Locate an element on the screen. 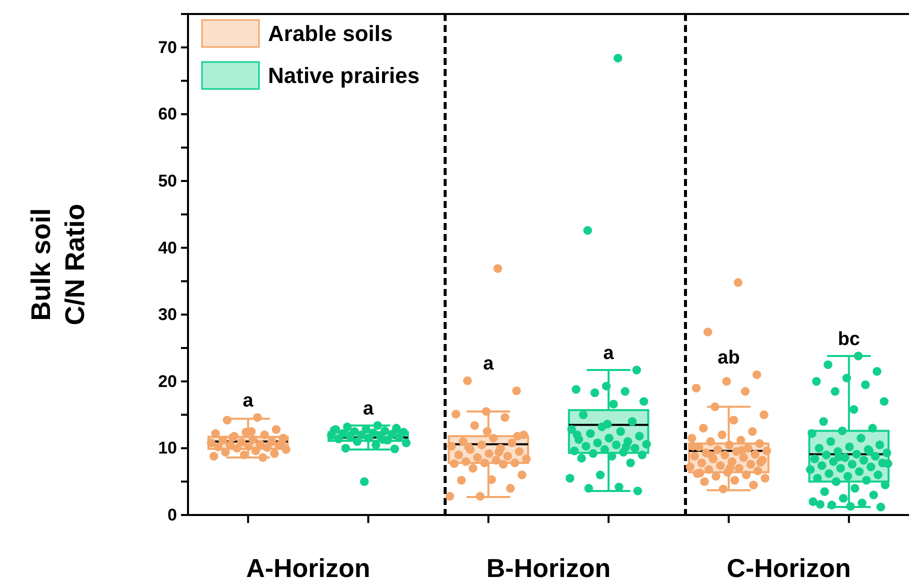  x-tick-label: A-Horizon is located at coordinates (308, 568).